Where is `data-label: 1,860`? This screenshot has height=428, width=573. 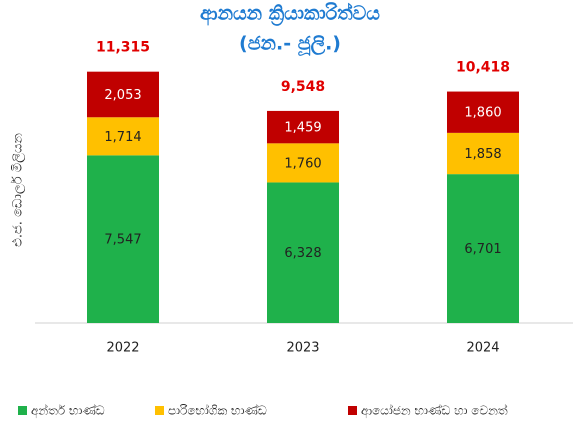 data-label: 1,860 is located at coordinates (482, 113).